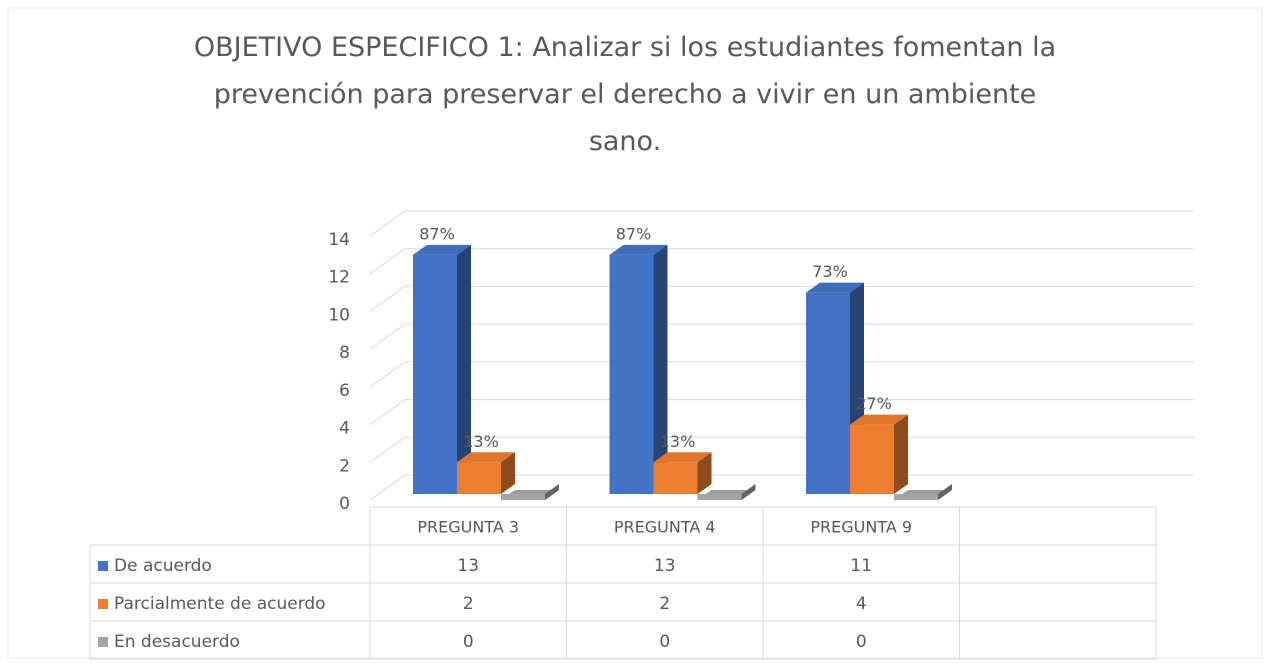  Describe the element at coordinates (344, 391) in the screenshot. I see `y-tick-label: 6` at that location.